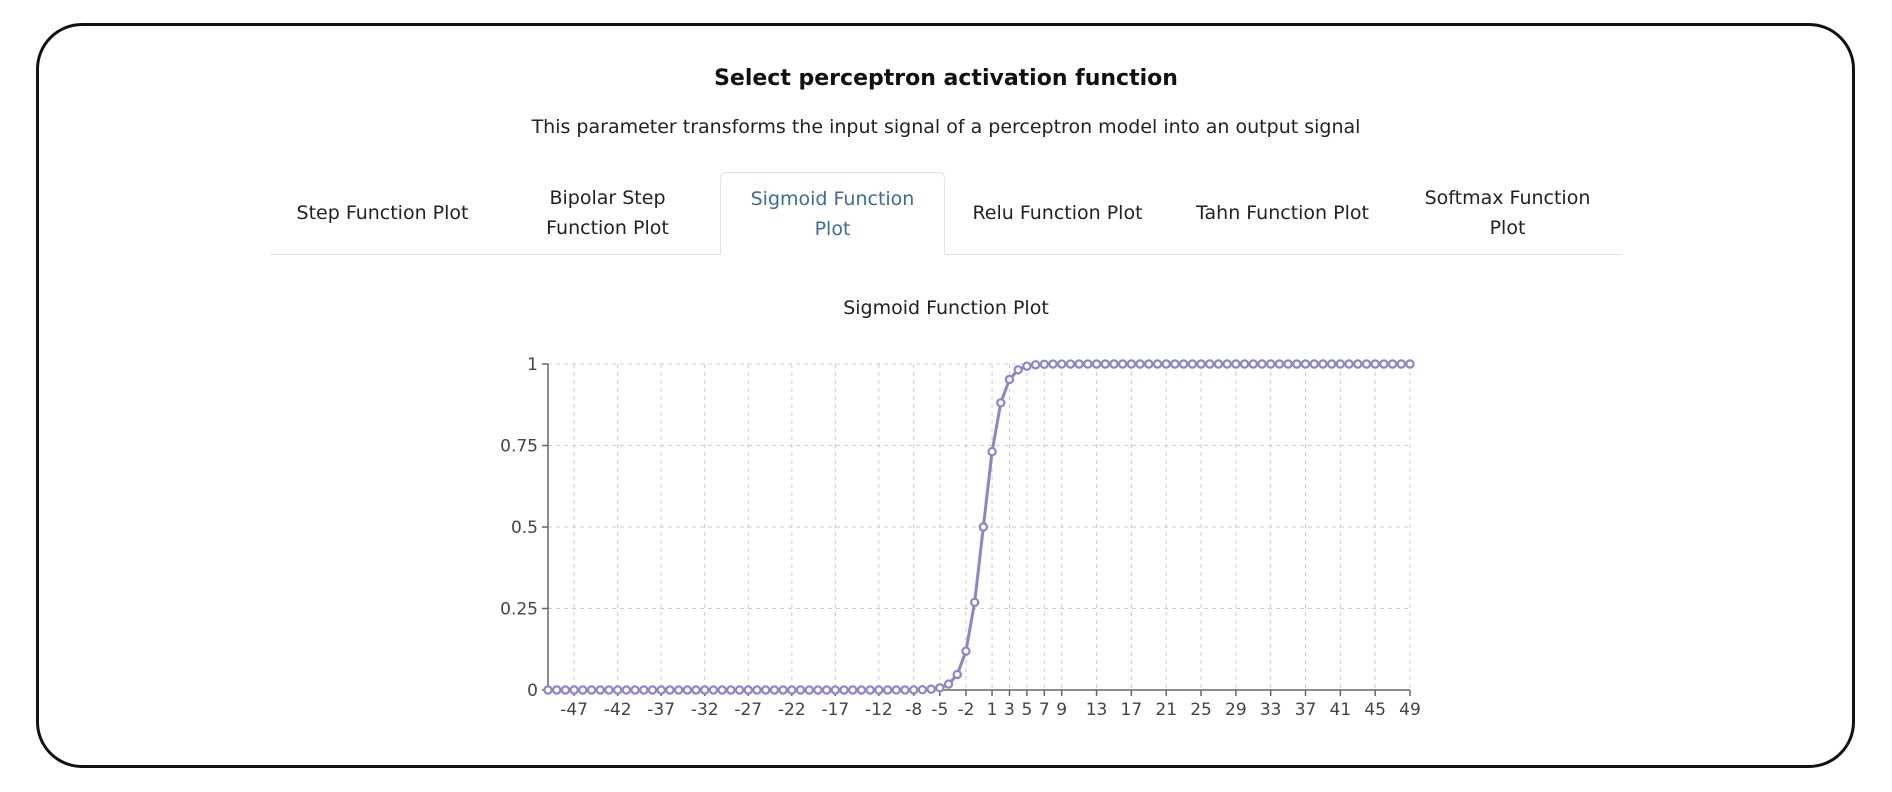 This screenshot has width=1892, height=792. Describe the element at coordinates (832, 213) in the screenshot. I see `tab-sigmoid-function: Sigmoid Function Plot` at that location.